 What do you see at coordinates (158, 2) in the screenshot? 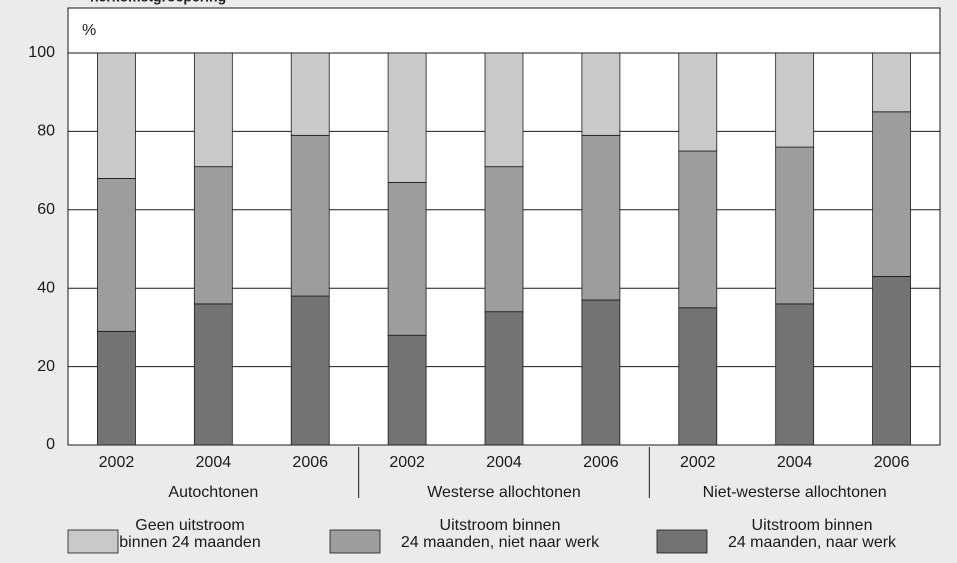
I see `chart-title: herkomstgroepering` at bounding box center [158, 2].